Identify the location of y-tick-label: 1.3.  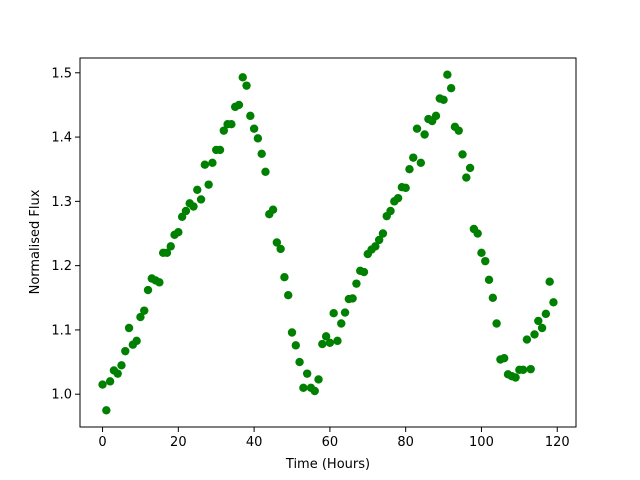
(61, 202).